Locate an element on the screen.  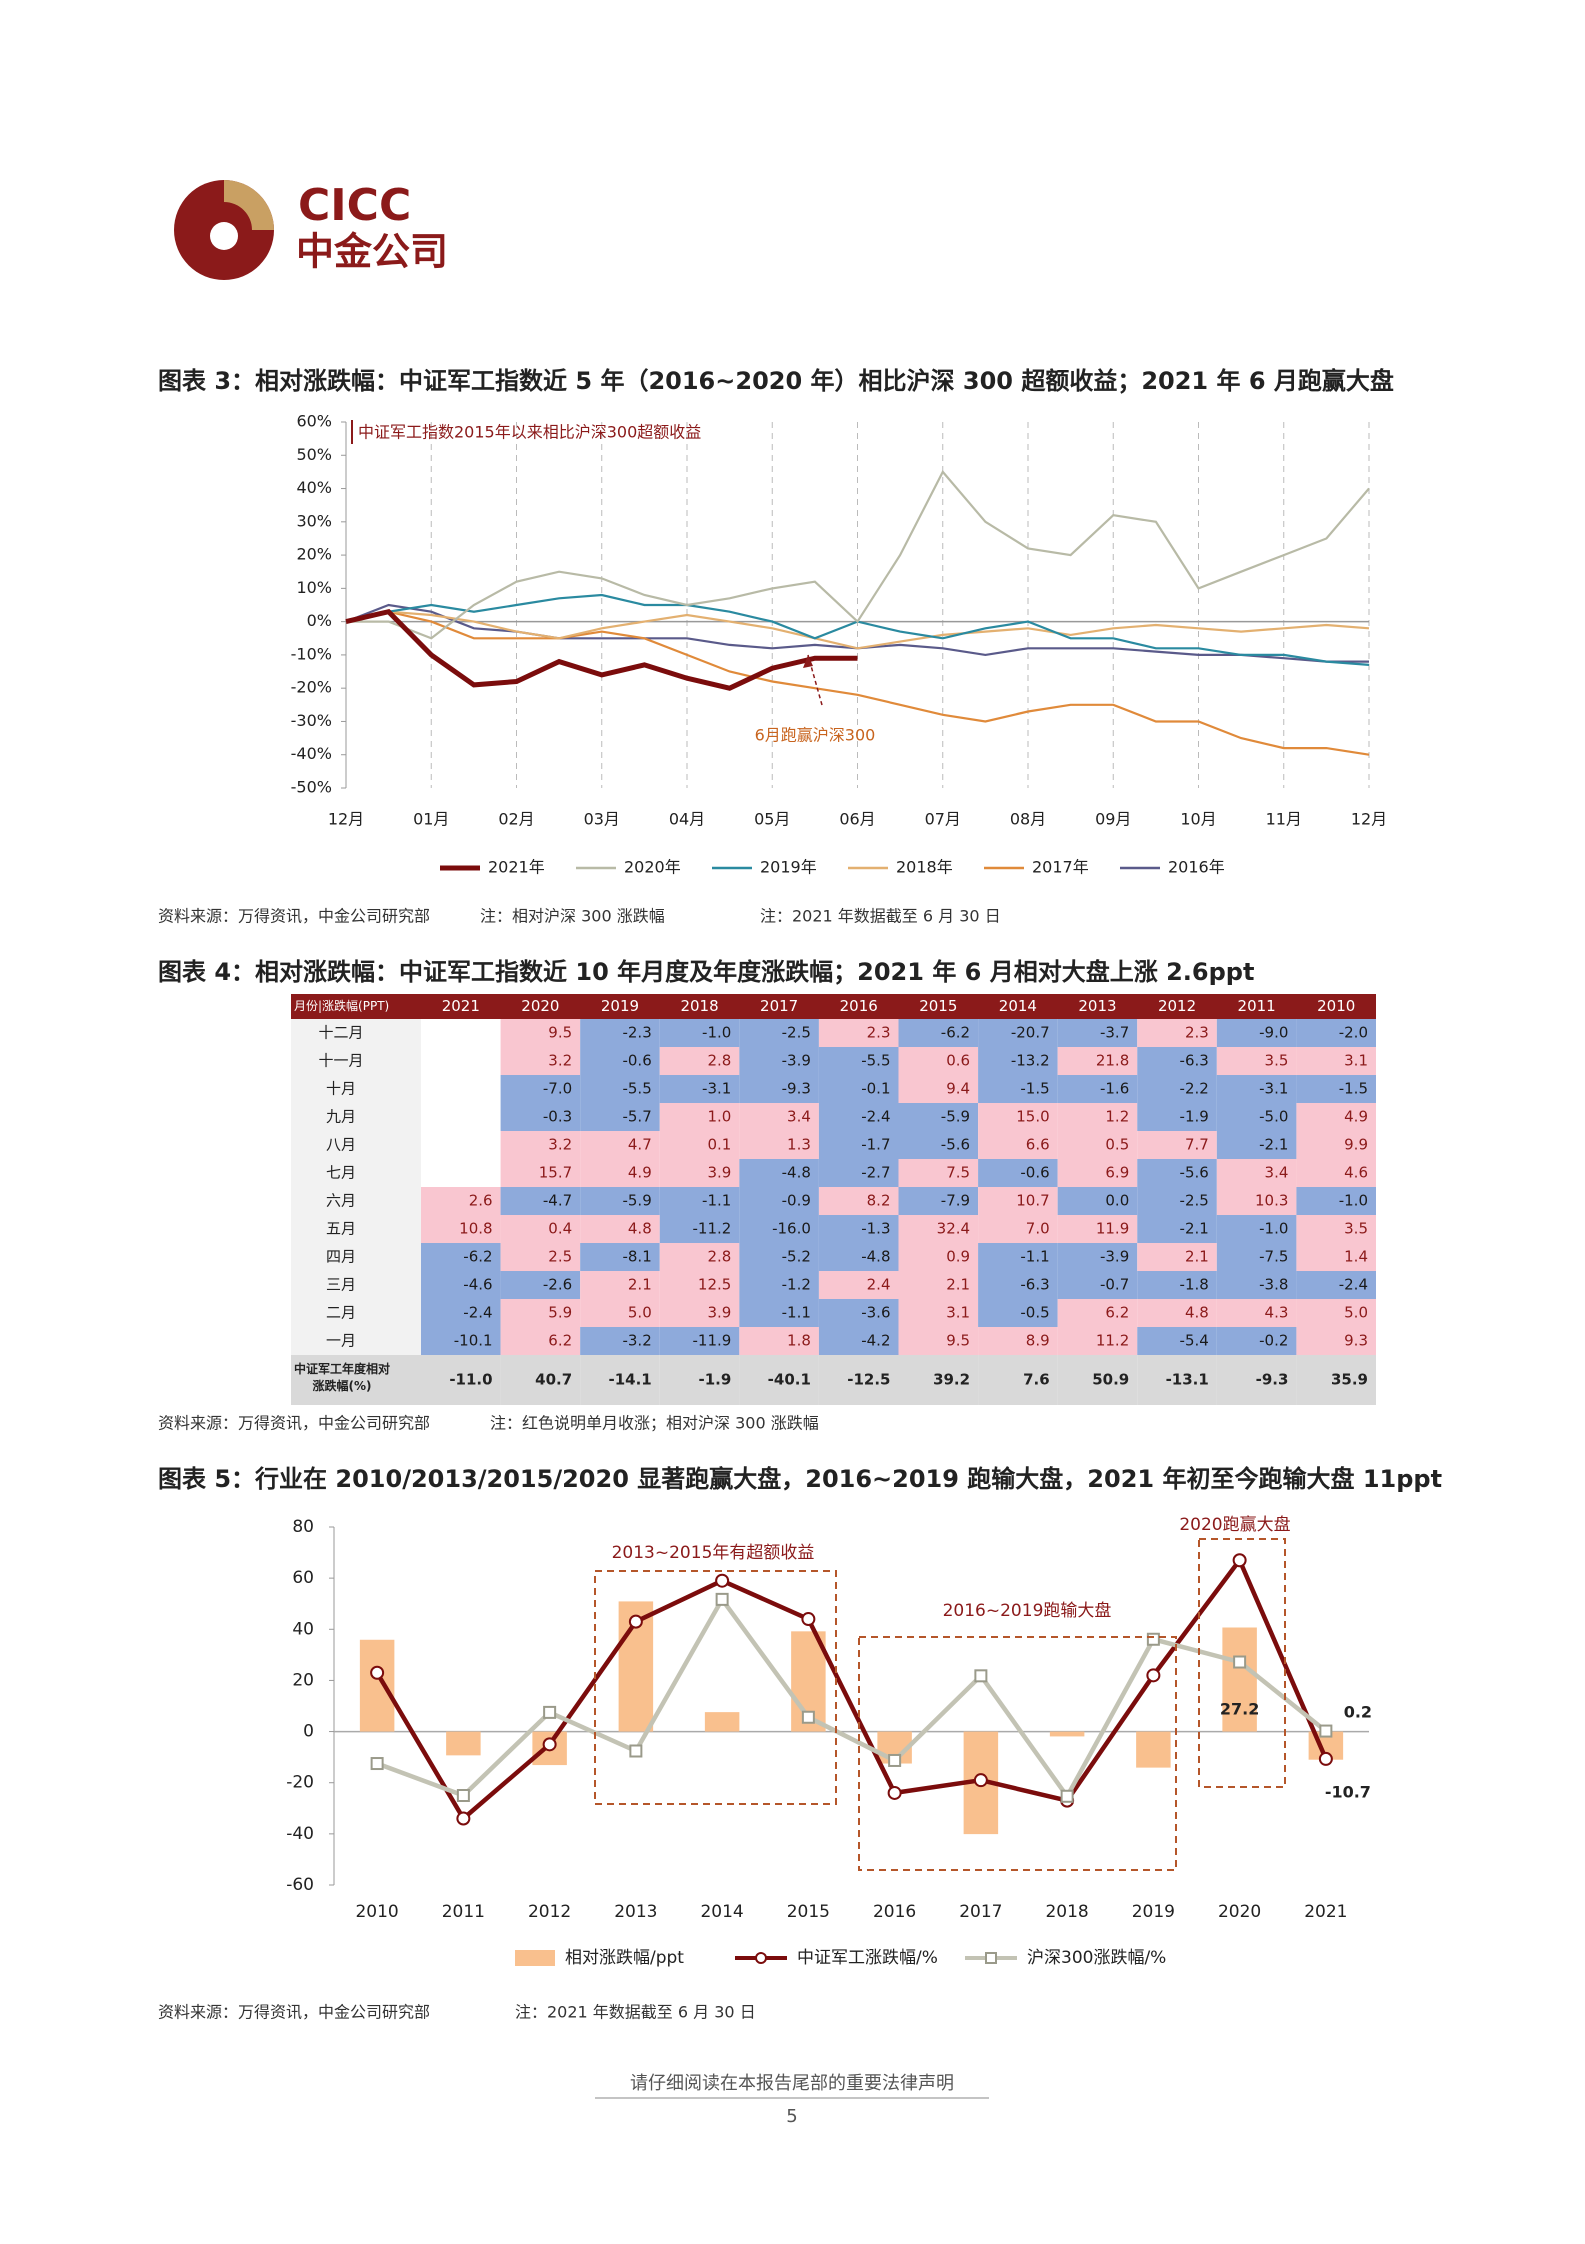
cell-value: 6.9 is located at coordinates (1117, 1173).